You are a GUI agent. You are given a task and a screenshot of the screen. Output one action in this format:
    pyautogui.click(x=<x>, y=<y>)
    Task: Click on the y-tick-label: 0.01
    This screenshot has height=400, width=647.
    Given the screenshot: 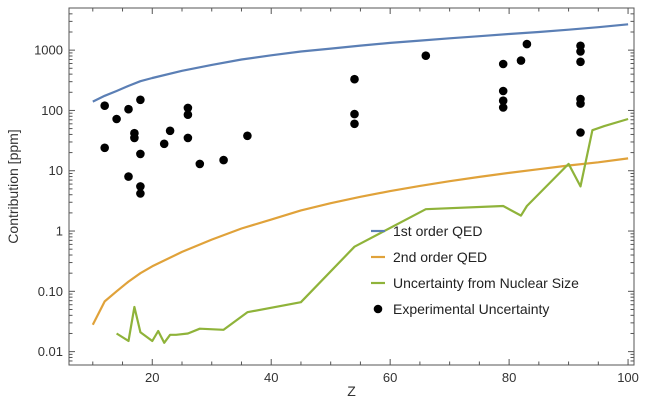 What is the action you would take?
    pyautogui.click(x=50, y=351)
    